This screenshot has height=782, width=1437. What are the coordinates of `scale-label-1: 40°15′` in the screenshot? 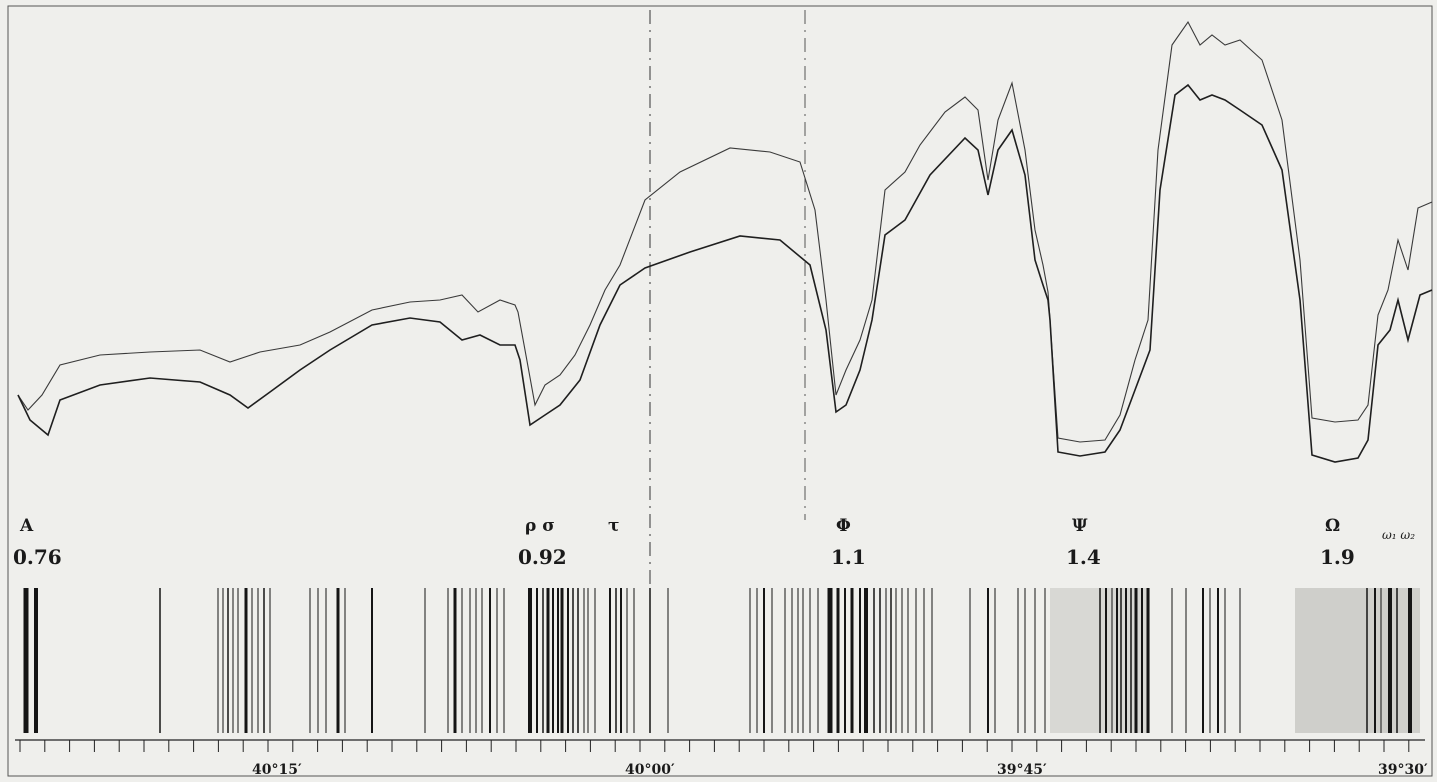 It's located at (277, 770).